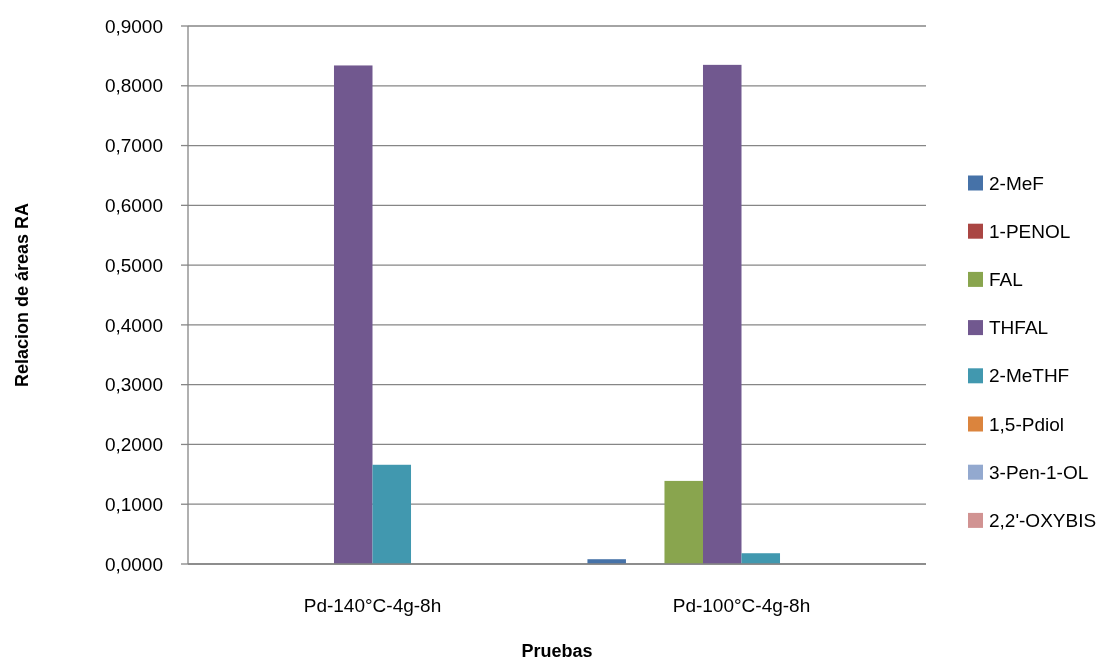  Describe the element at coordinates (133, 385) in the screenshot. I see `y-tick-label: 0,3000` at that location.